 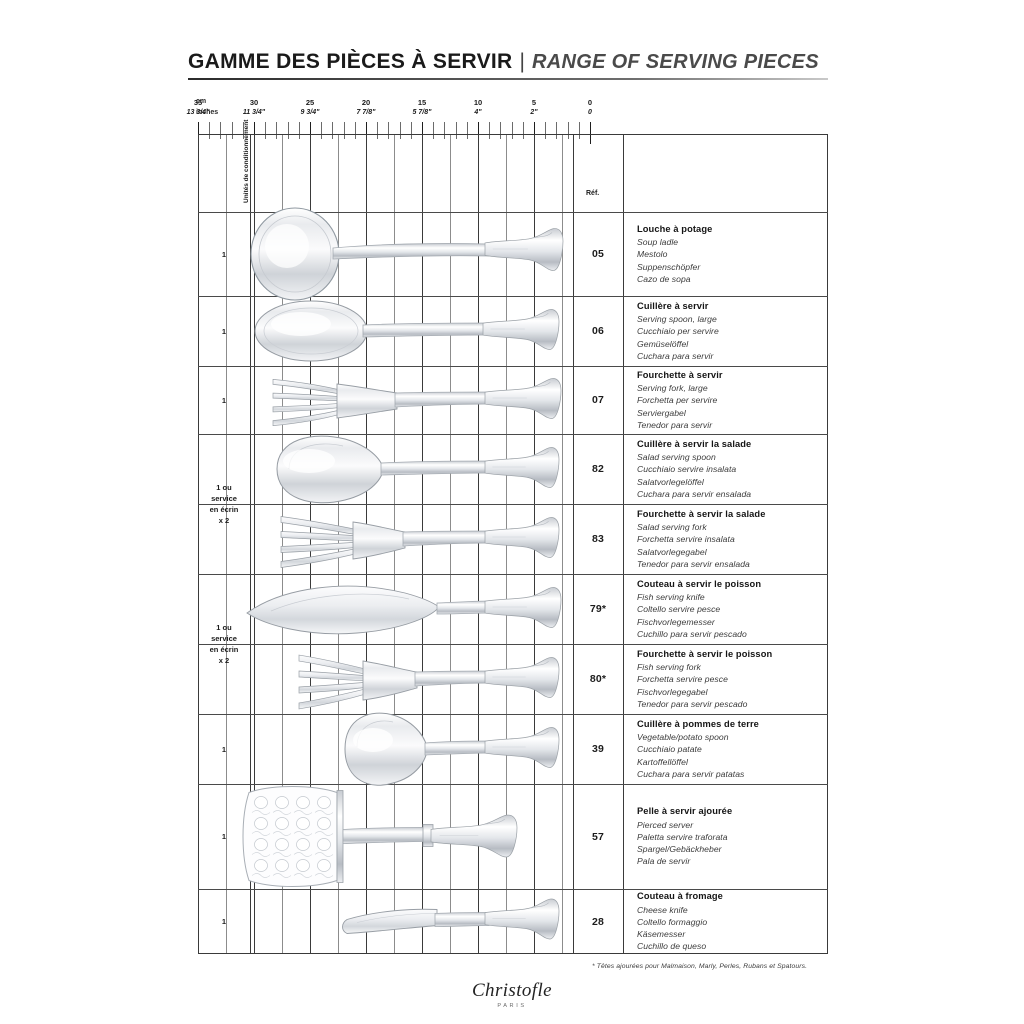 What do you see at coordinates (664, 861) in the screenshot?
I see `description-es: Pala de servir` at bounding box center [664, 861].